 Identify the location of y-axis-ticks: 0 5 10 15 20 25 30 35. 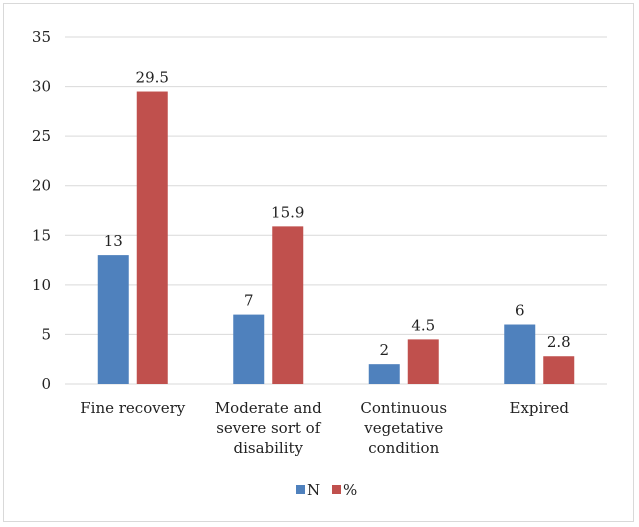
(41, 210).